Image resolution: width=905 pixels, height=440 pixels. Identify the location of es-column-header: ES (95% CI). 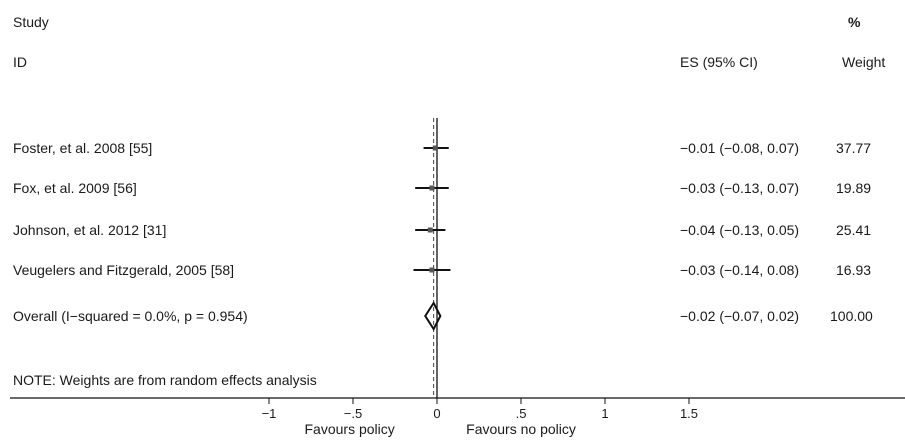
(719, 62).